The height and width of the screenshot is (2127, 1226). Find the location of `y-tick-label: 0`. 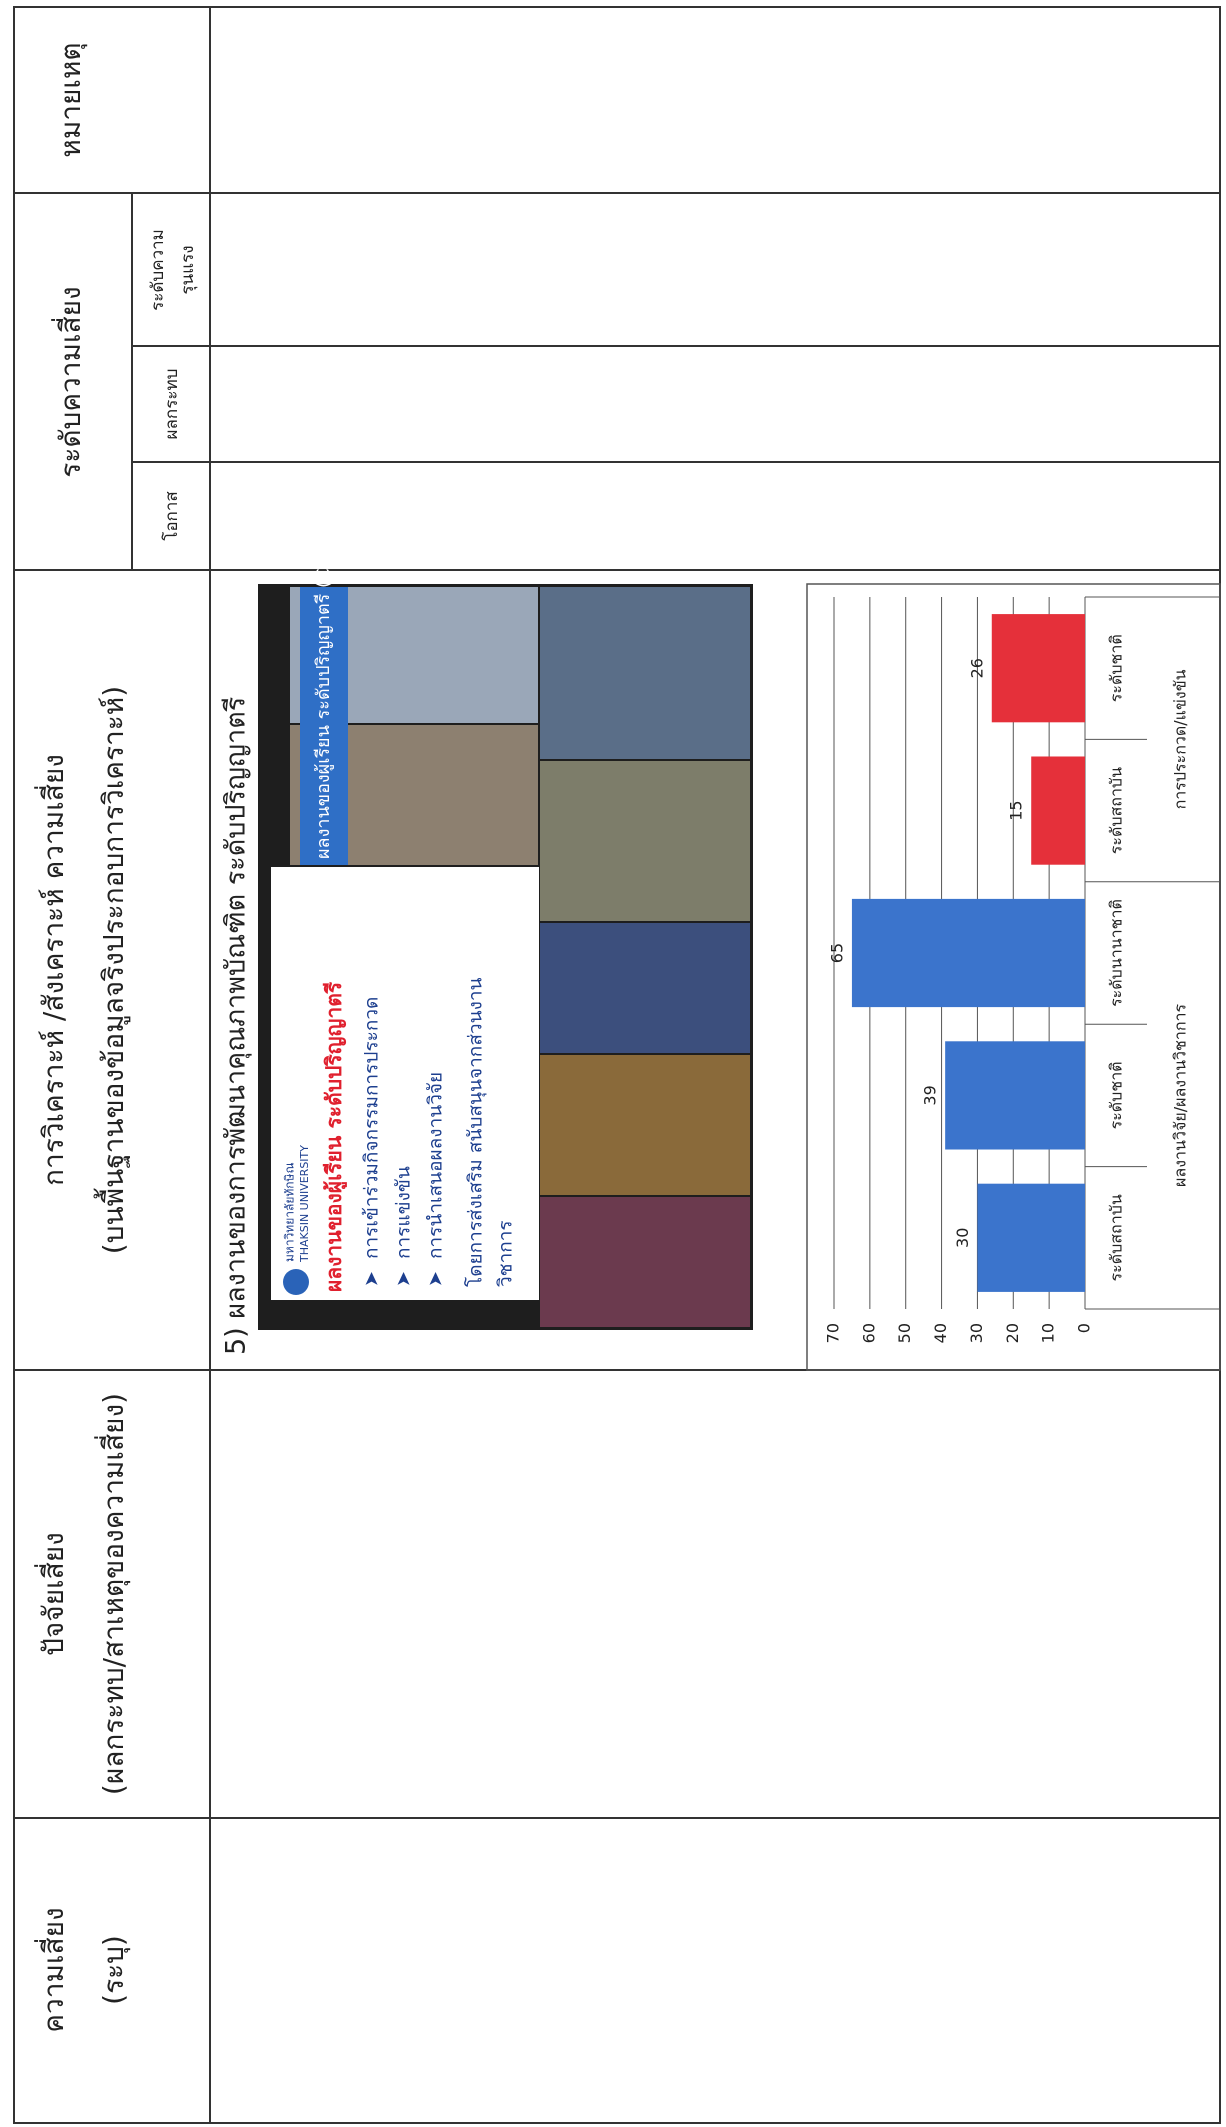

y-tick-label: 0 is located at coordinates (1084, 1328).